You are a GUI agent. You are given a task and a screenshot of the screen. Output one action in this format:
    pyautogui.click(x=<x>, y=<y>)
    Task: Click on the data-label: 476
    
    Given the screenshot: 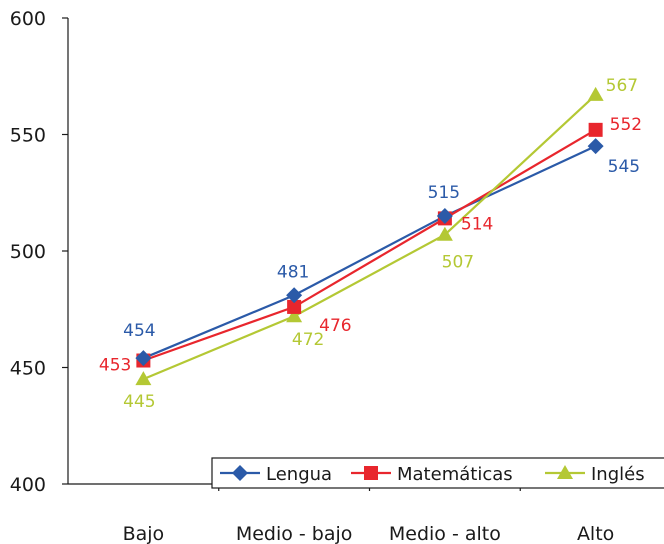 What is the action you would take?
    pyautogui.click(x=335, y=326)
    